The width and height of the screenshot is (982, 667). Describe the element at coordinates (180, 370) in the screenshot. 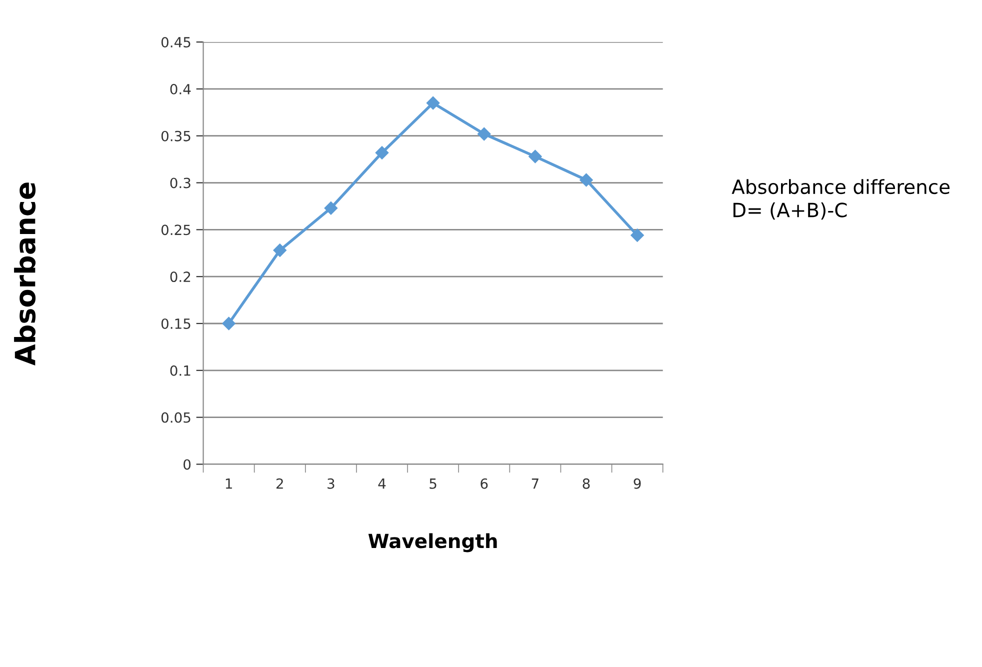

I see `y-tick-label: 0.1` at that location.